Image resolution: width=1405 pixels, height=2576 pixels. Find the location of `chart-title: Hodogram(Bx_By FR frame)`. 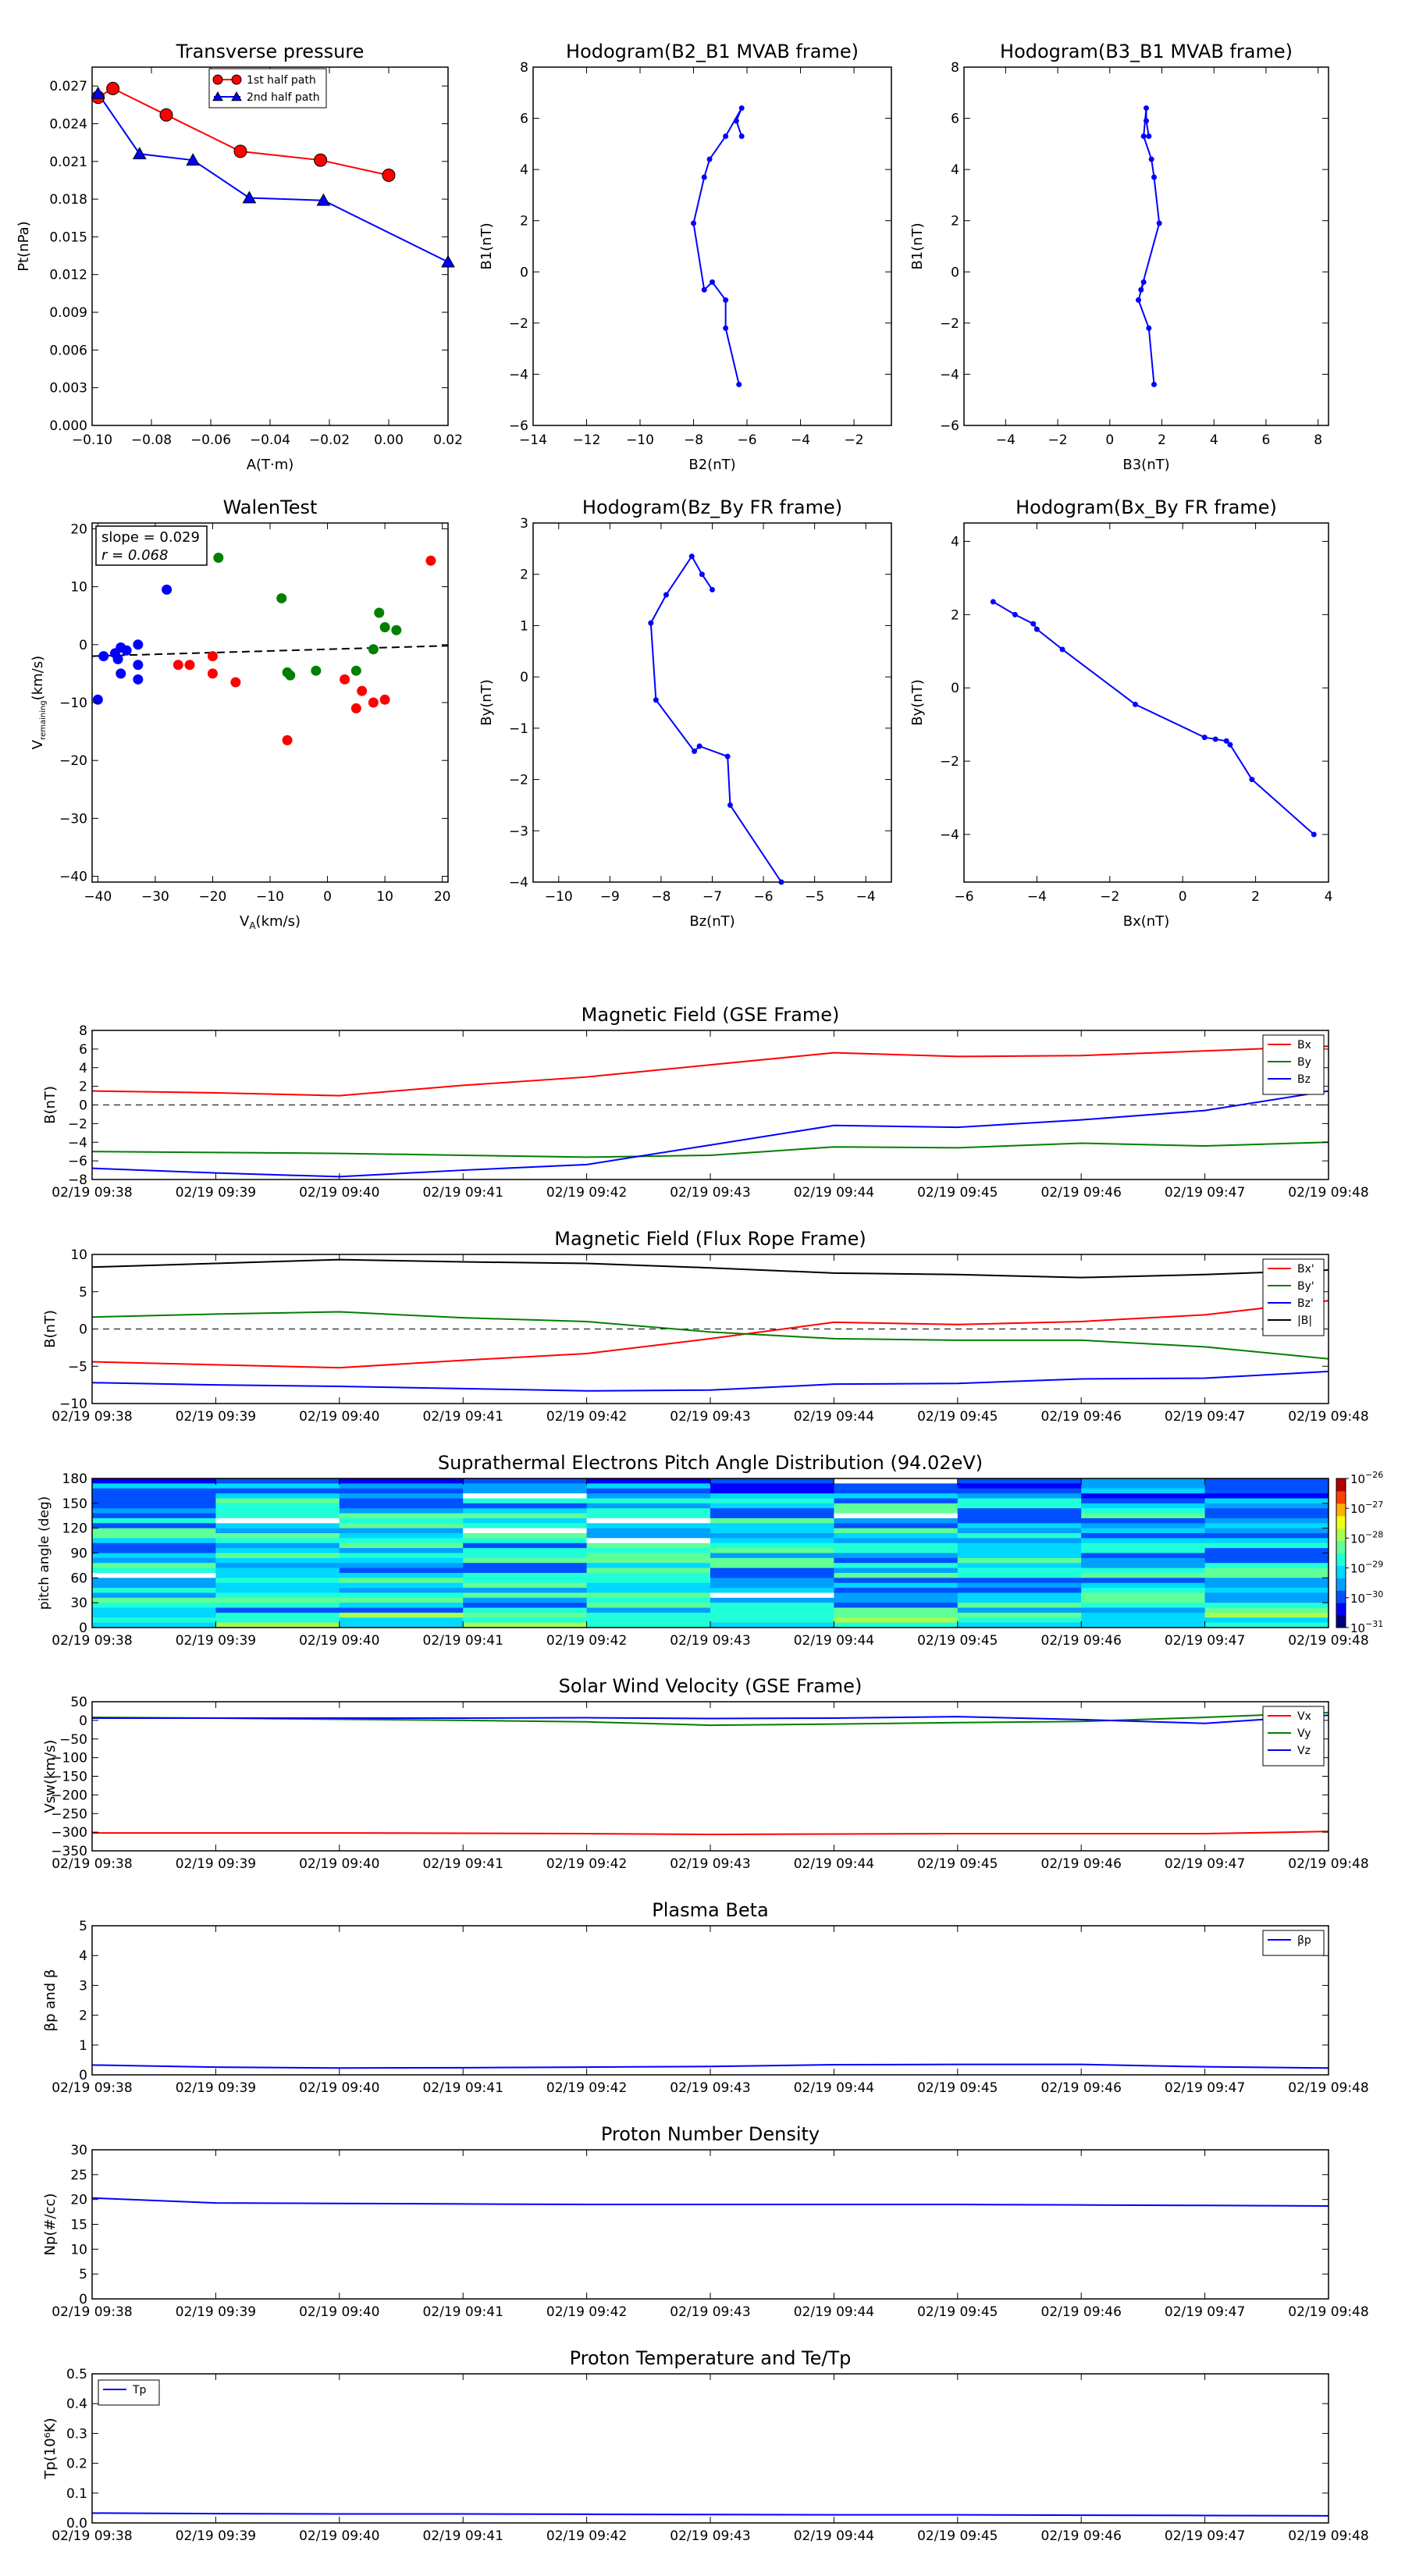

chart-title: Hodogram(Bx_By FR frame) is located at coordinates (1147, 507).